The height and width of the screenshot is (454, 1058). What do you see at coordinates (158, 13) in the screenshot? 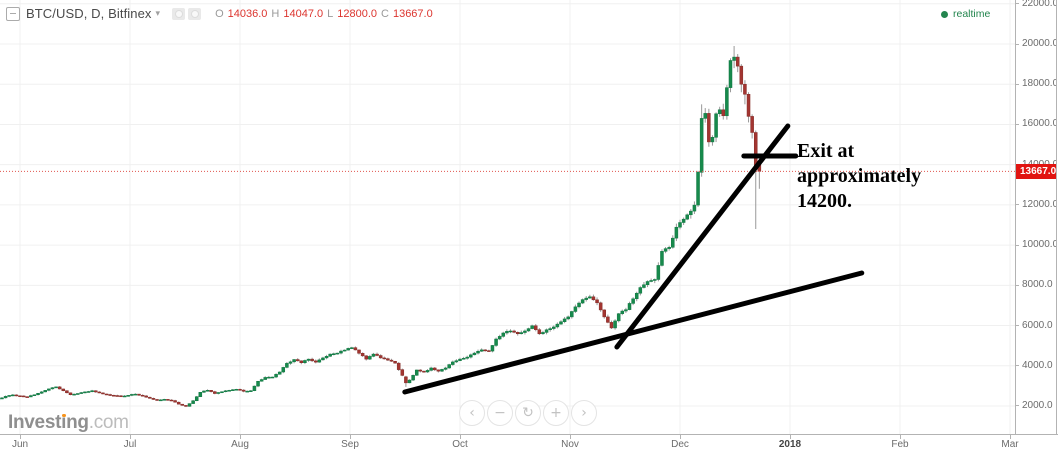
I see `chevron-down-icon: ▾` at bounding box center [158, 13].